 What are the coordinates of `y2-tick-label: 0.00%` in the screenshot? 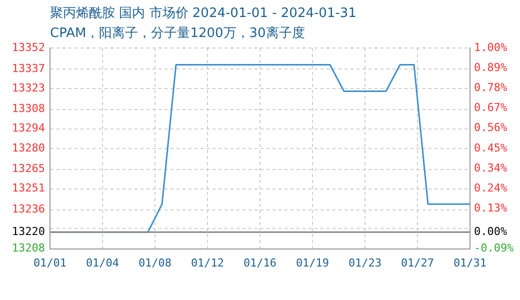 It's located at (491, 231).